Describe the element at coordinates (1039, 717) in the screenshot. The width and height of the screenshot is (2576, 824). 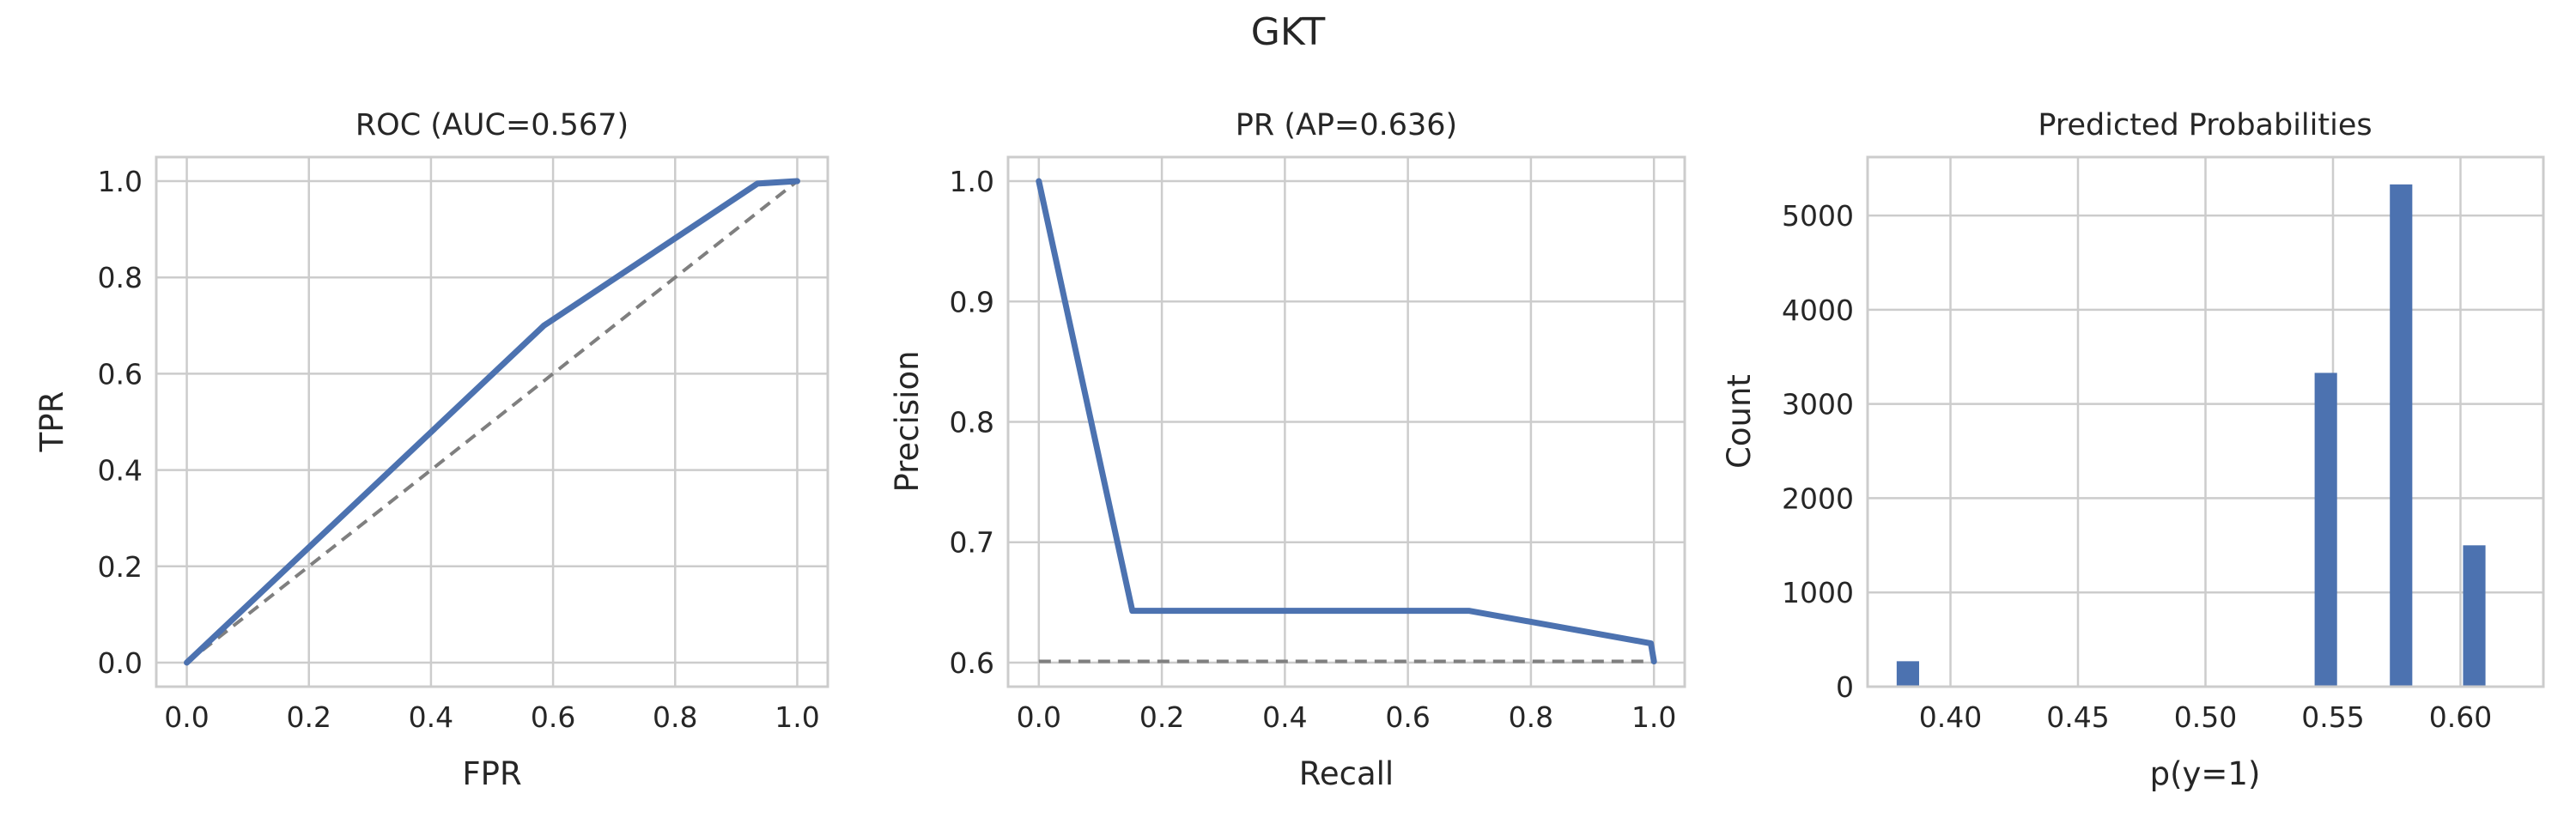
I see `pr-x-tick-label: 0.0` at that location.